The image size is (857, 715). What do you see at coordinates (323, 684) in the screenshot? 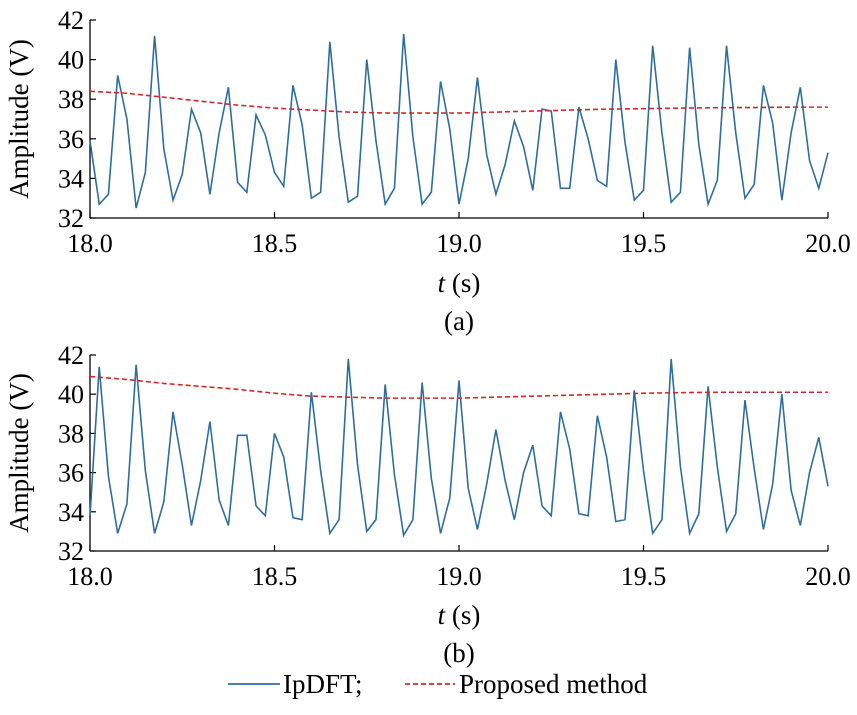
I see `legend-label-ipdft: IpDFT;` at bounding box center [323, 684].